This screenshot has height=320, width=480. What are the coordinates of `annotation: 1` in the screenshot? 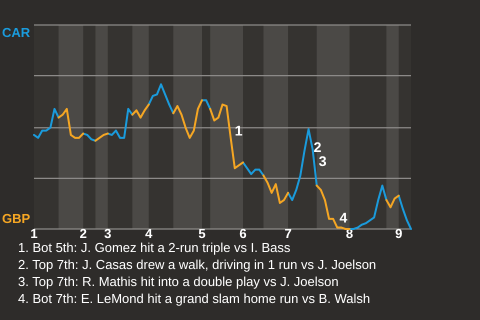 It's located at (238, 130).